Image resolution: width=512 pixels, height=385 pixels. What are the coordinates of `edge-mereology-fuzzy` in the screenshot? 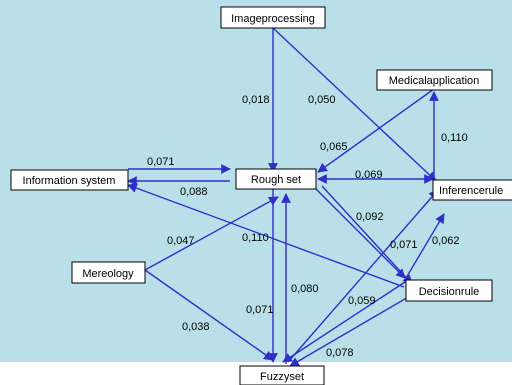 It's located at (209, 315).